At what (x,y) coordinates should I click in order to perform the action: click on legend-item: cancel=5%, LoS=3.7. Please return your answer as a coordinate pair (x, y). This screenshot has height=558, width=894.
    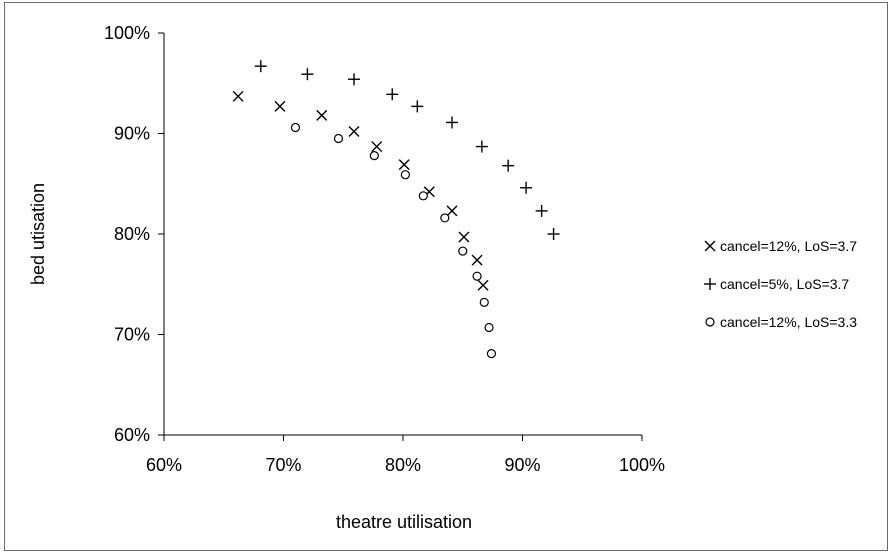
    Looking at the image, I should click on (776, 284).